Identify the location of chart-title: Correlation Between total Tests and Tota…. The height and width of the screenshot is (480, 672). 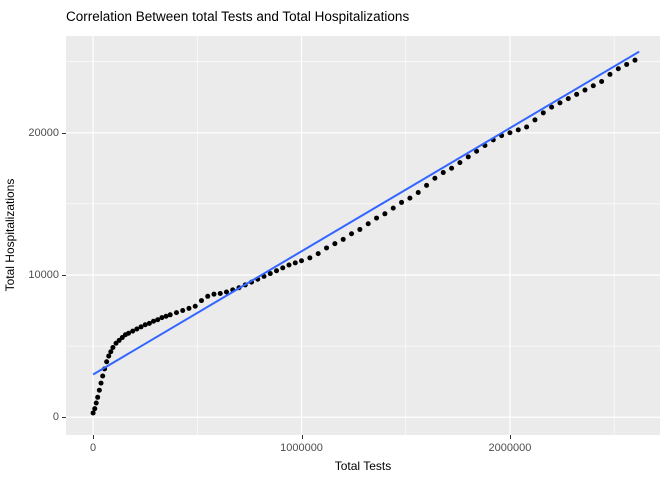
(238, 16).